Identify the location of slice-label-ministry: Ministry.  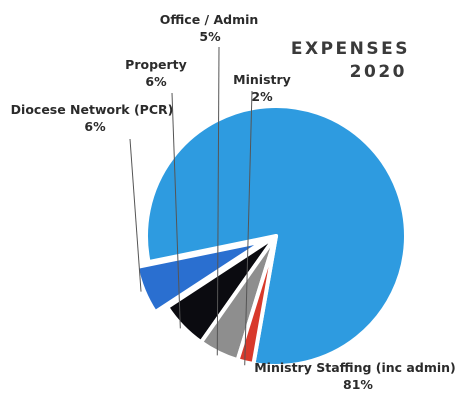
(262, 79).